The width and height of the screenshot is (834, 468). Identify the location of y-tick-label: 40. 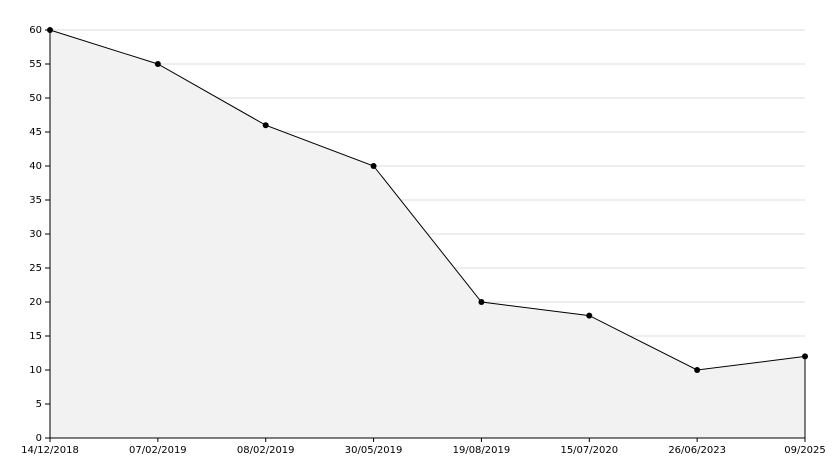
(35, 166).